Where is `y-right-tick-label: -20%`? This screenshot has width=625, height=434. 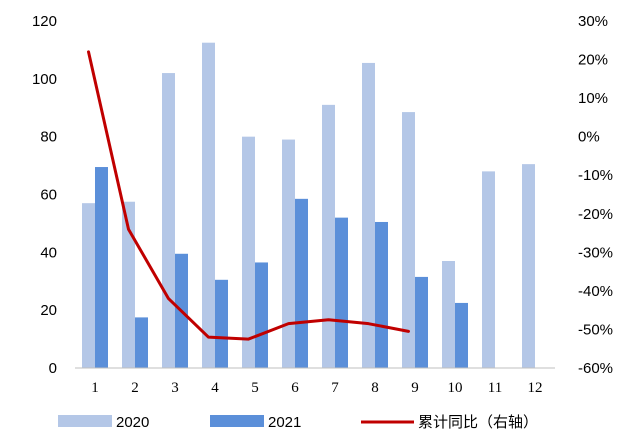 y-right-tick-label: -20% is located at coordinates (595, 214).